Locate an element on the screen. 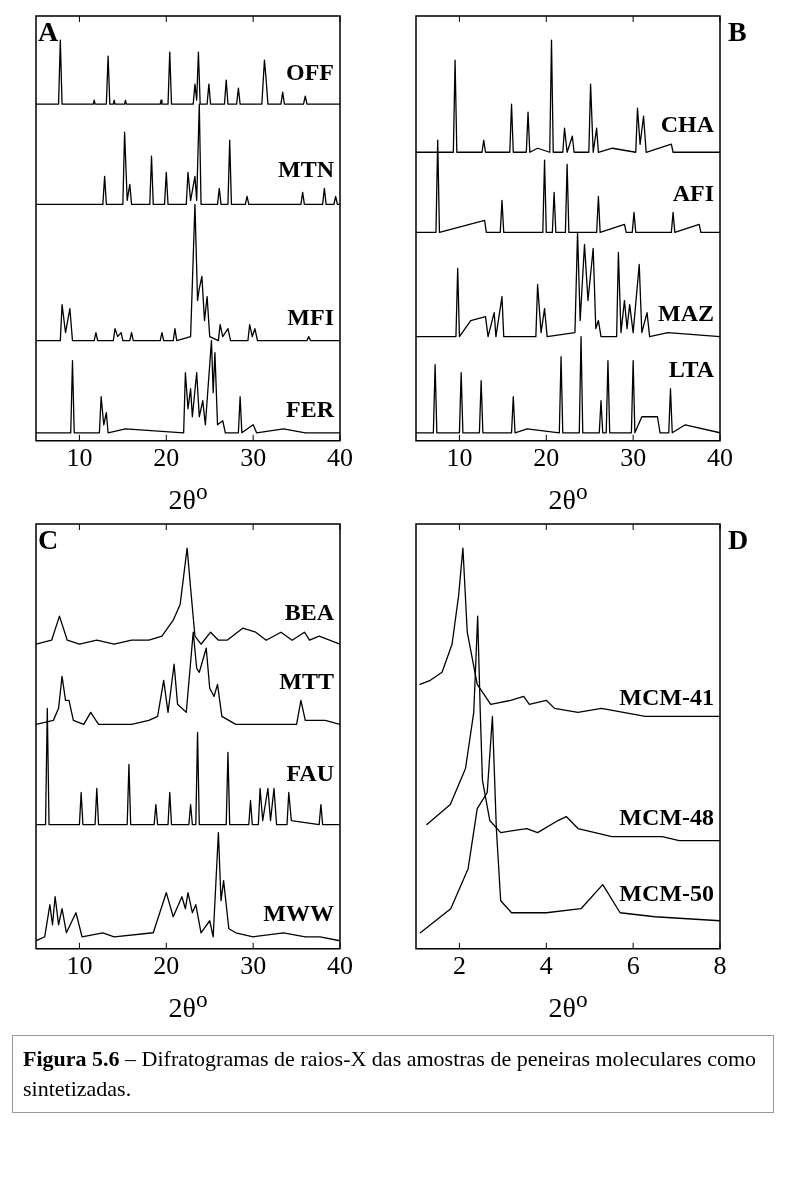  series-label: LTA is located at coordinates (691, 368).